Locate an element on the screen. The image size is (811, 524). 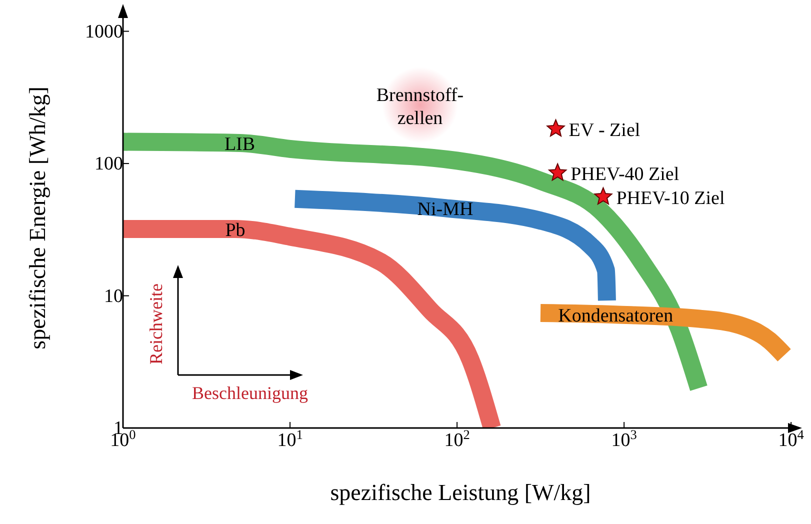
x-tick-label: 10$^{4}$ is located at coordinates (791, 438).